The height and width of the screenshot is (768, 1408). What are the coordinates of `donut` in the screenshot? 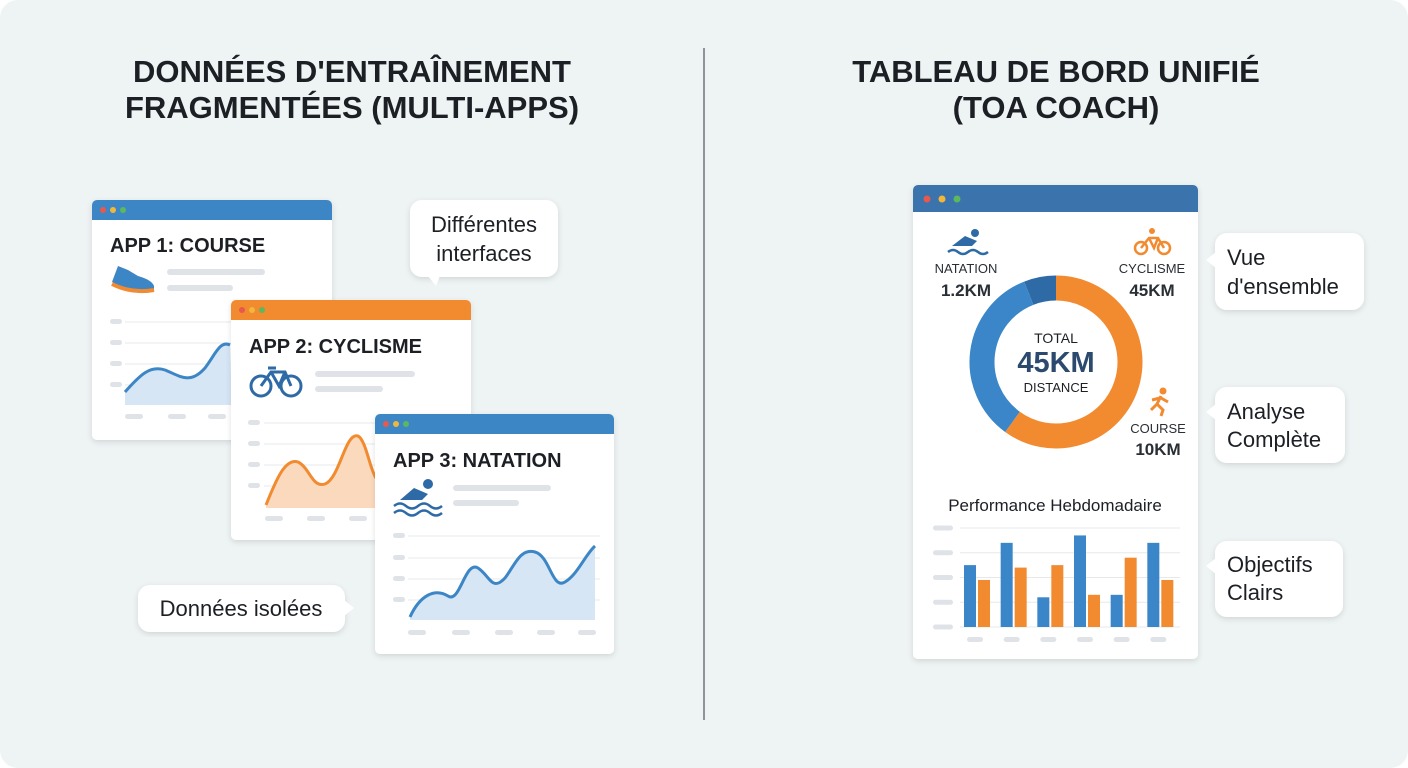 It's located at (1056, 362).